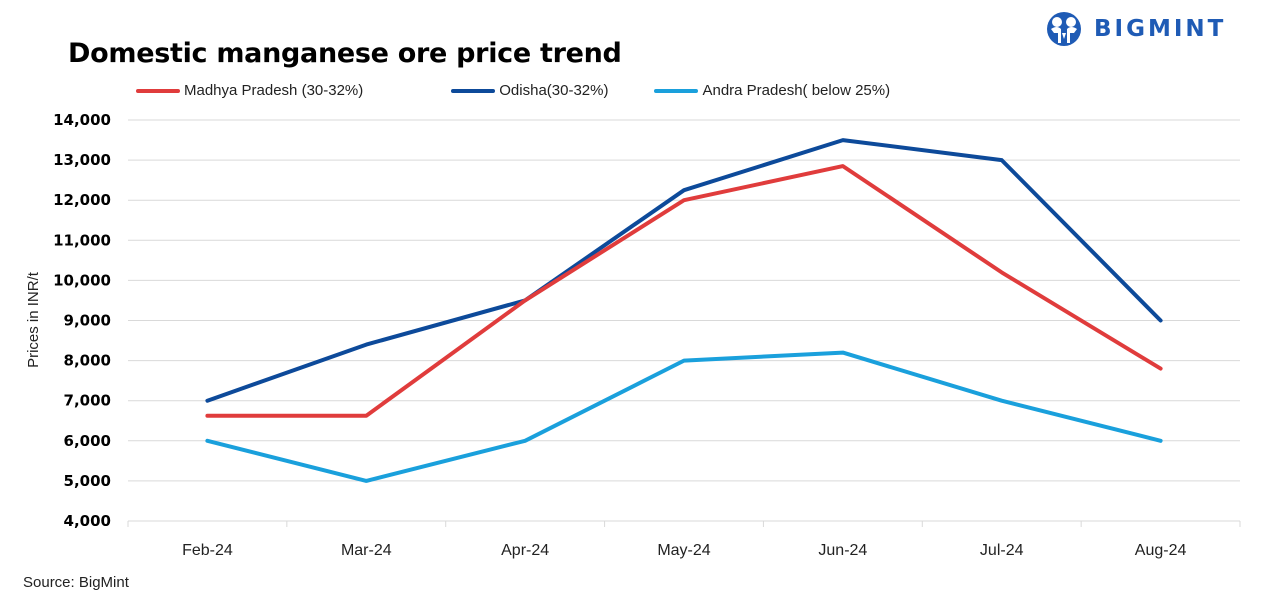  I want to click on y-tick-label: 9,000, so click(87, 321).